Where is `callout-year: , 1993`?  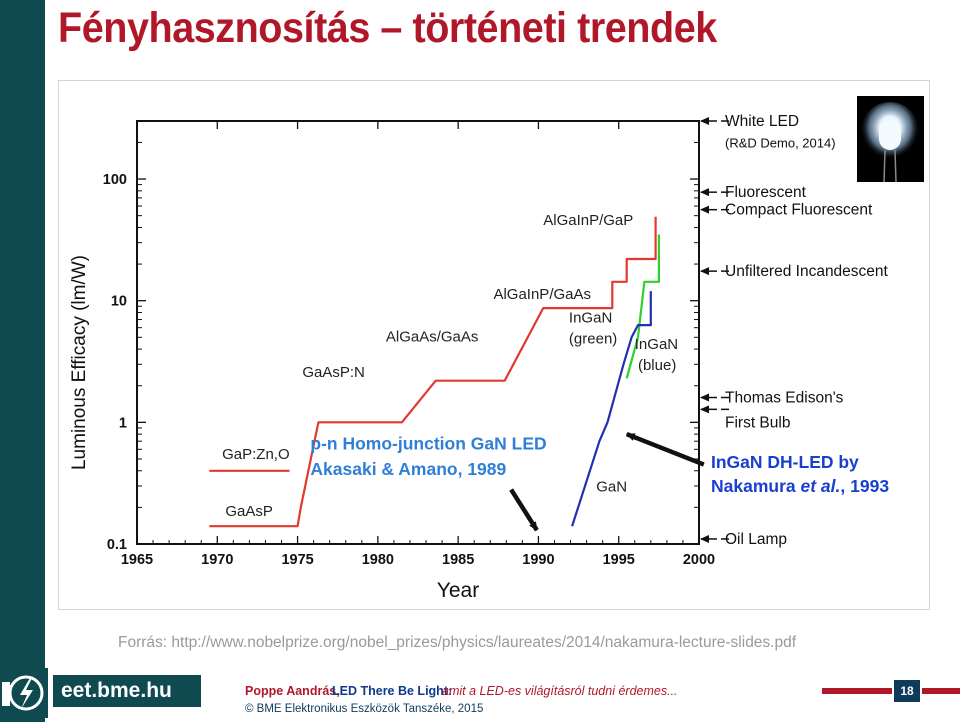
callout-year: , 1993 is located at coordinates (864, 486).